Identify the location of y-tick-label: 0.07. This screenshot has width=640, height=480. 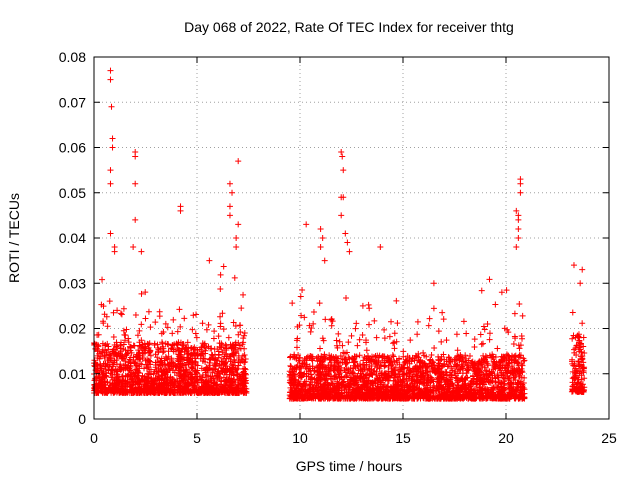
(72, 102).